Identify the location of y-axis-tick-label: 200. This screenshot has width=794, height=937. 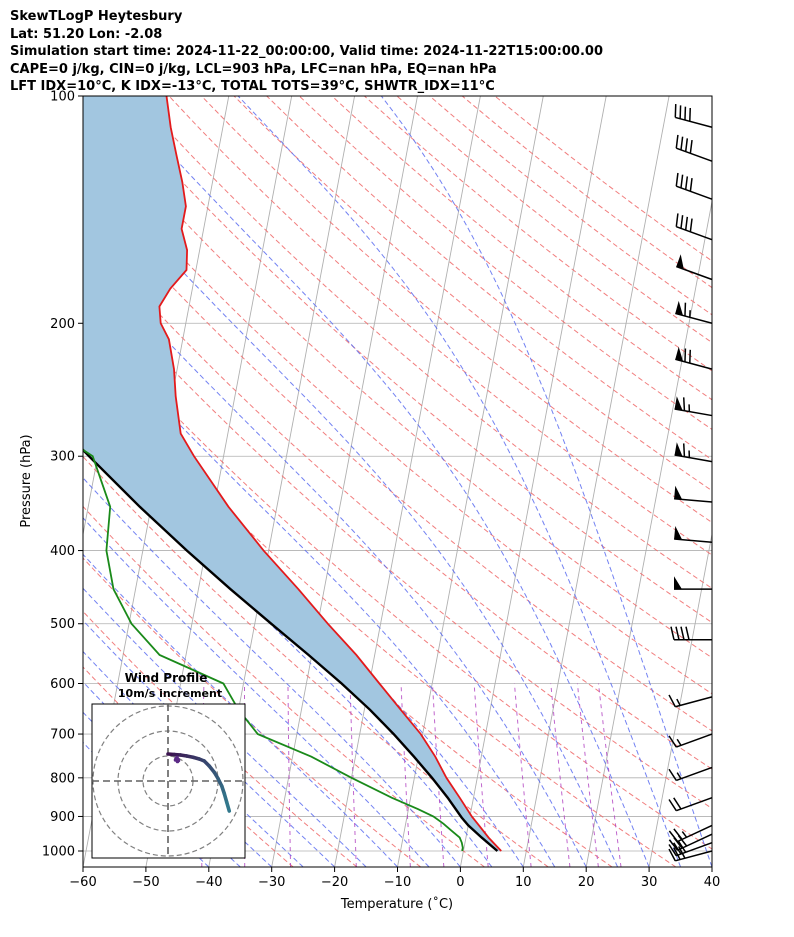
(62, 324).